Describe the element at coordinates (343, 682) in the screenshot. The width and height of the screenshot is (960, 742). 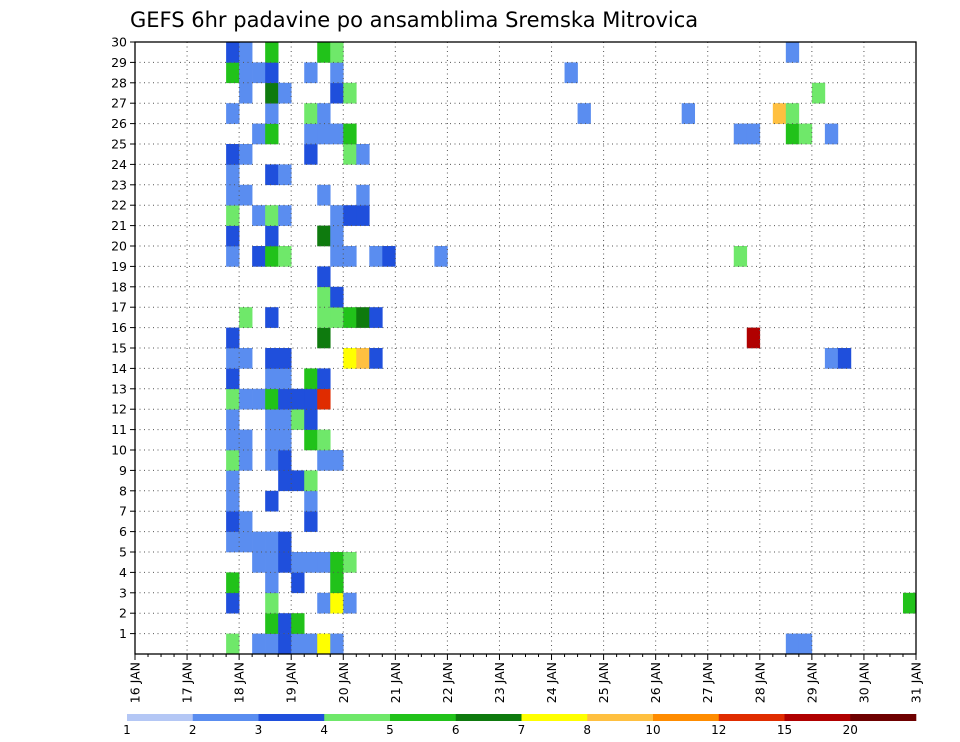
I see `x-tick-label: 20 JAN` at that location.